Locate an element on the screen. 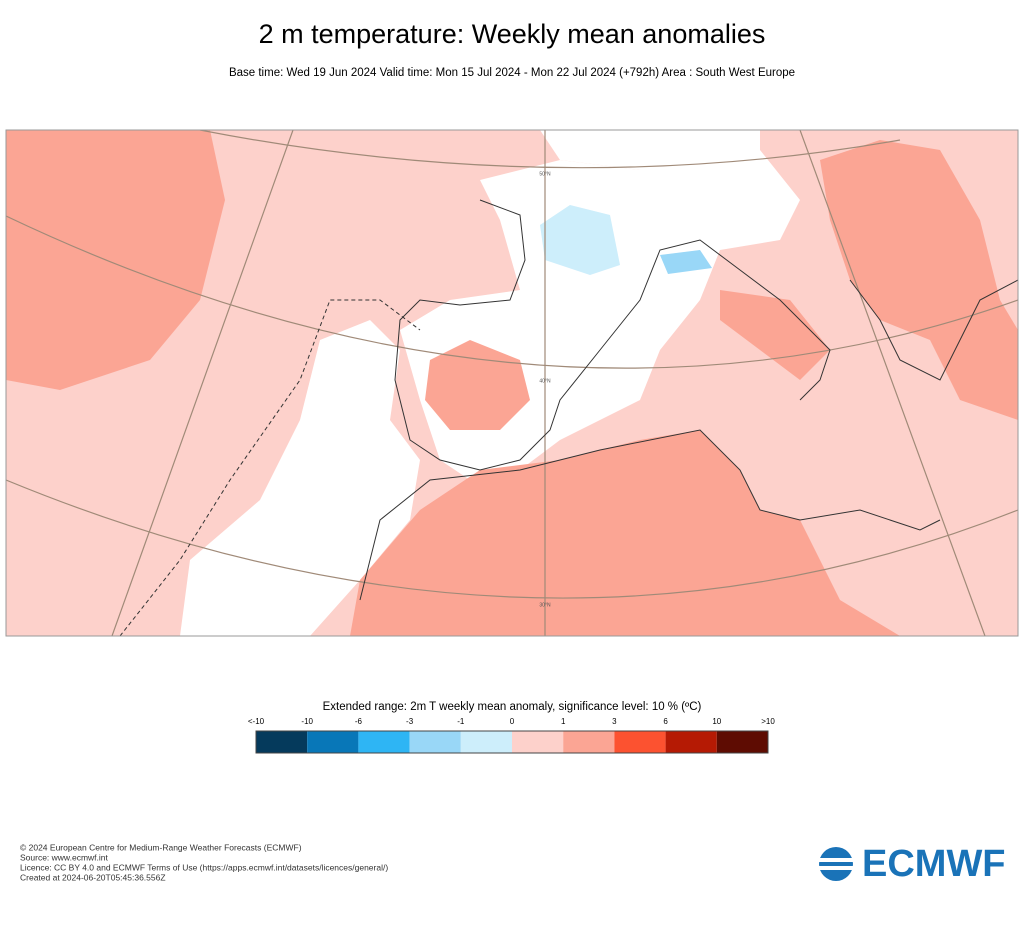 The height and width of the screenshot is (927, 1024). lat-label: 50°N is located at coordinates (545, 174).